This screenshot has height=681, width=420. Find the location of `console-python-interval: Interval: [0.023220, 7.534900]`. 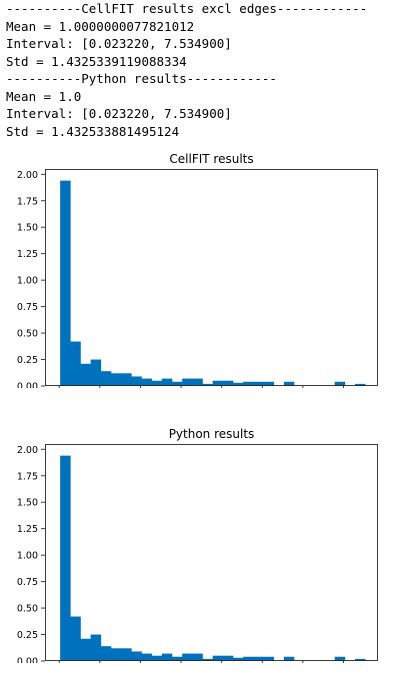

console-python-interval: Interval: [0.023220, 7.534900] is located at coordinates (119, 113).